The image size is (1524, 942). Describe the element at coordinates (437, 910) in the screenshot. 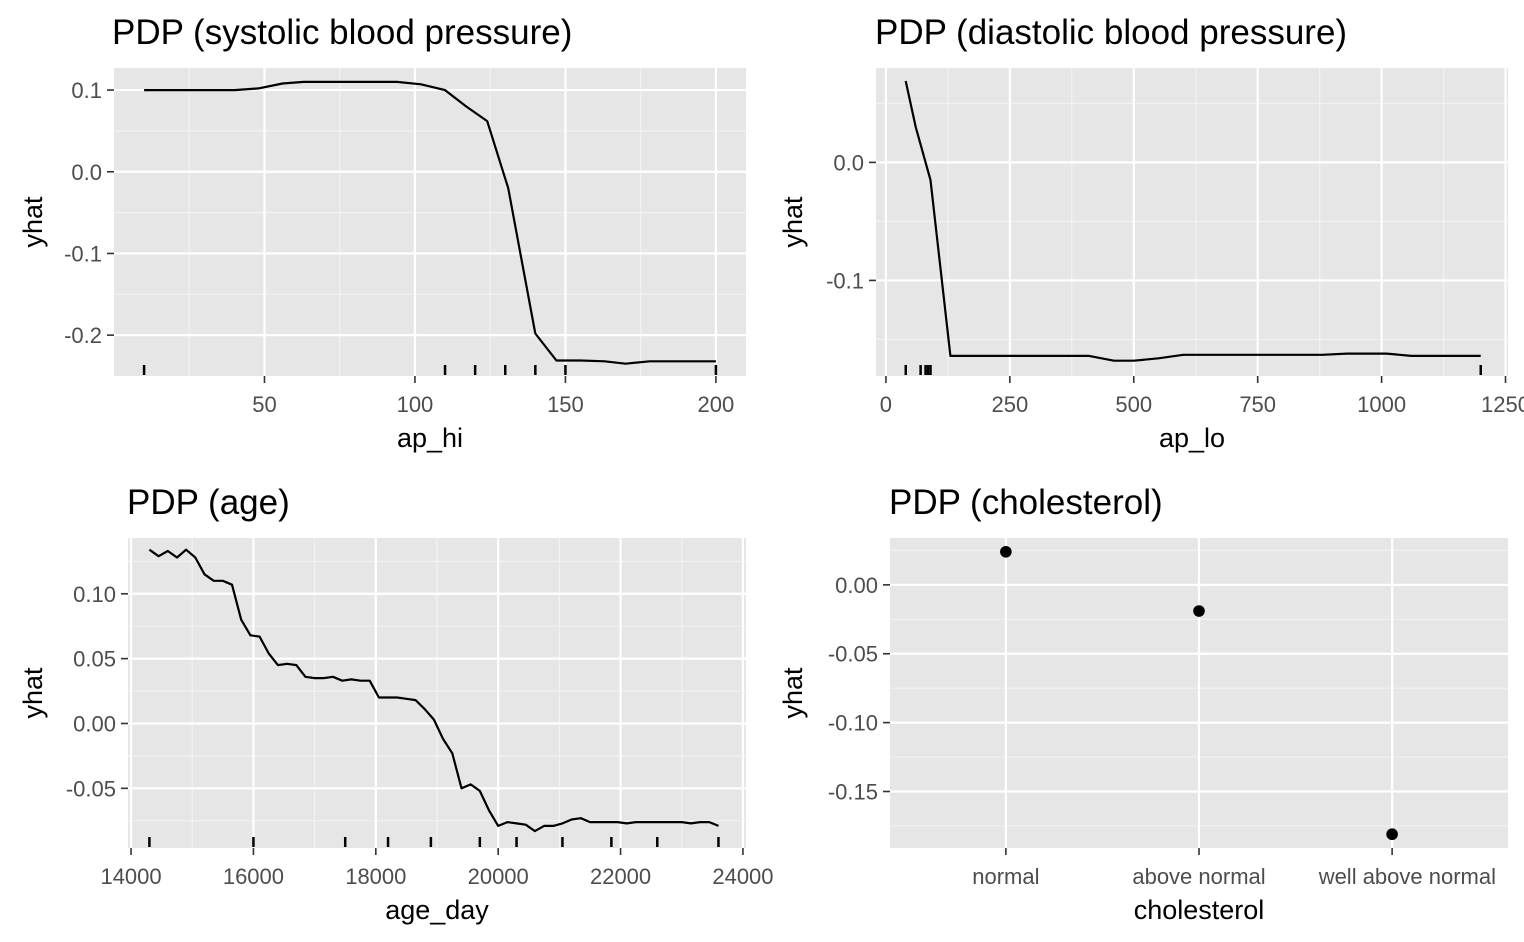

I see `x-axis-title: age_day` at that location.